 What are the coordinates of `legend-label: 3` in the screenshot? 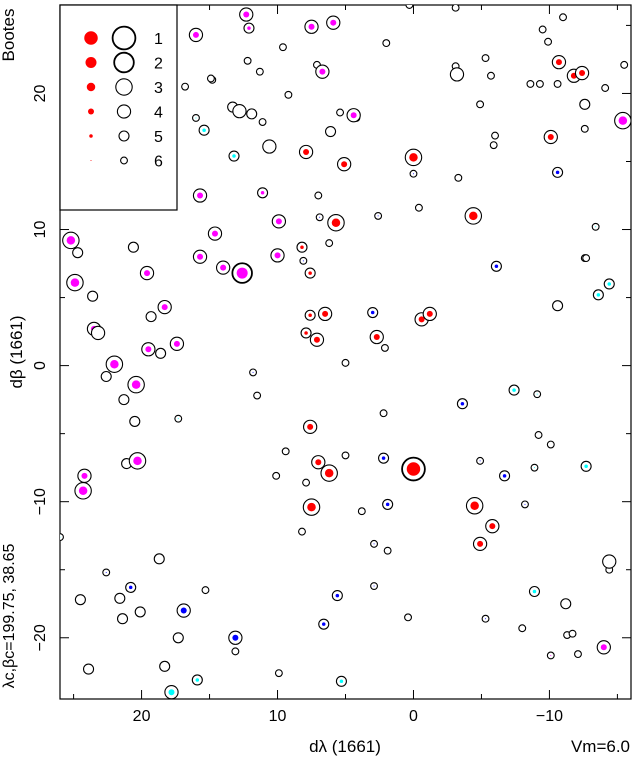 It's located at (158, 88).